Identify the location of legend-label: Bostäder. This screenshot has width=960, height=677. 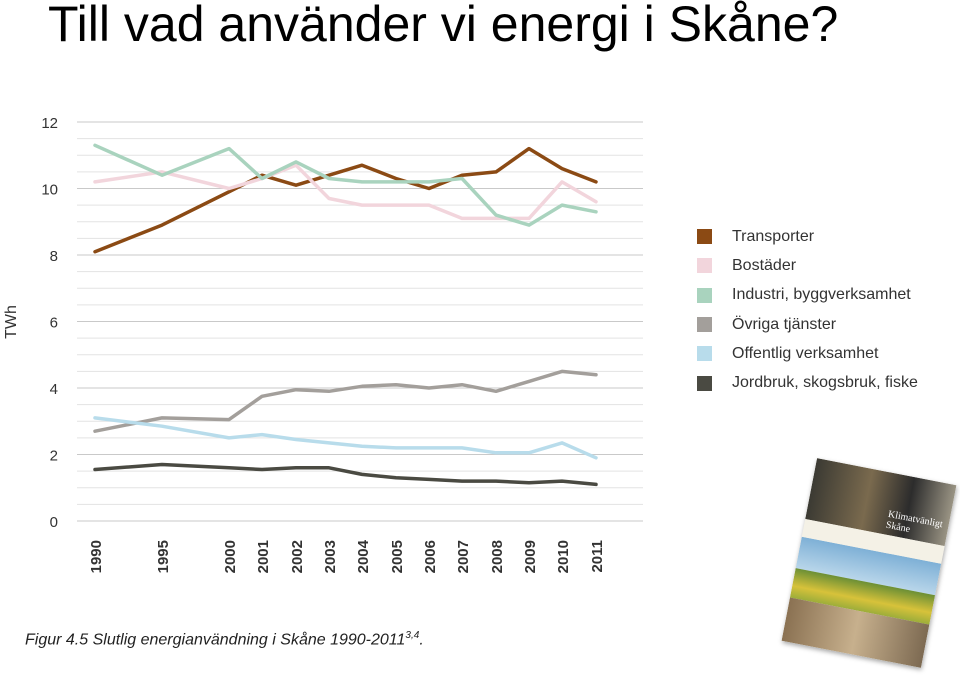
(764, 265).